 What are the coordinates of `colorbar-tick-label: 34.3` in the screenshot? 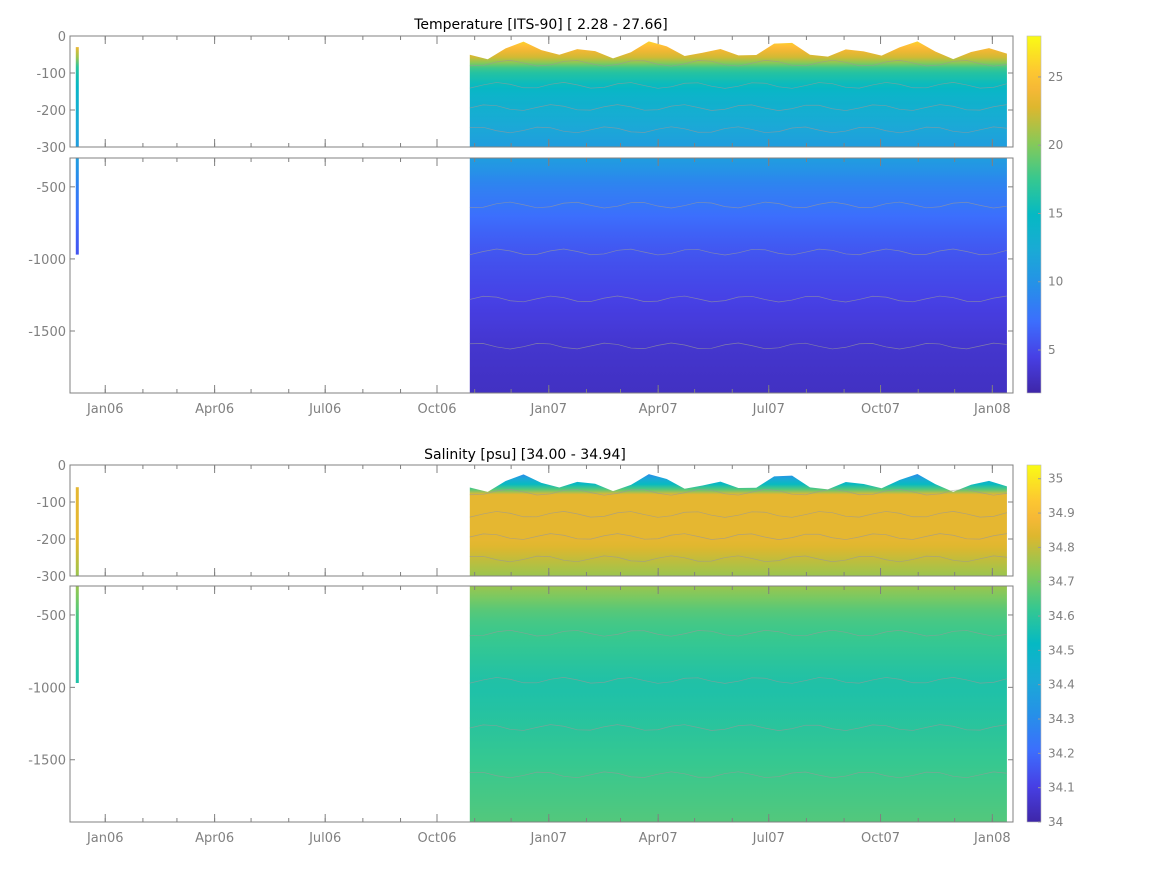 It's located at (1061, 719).